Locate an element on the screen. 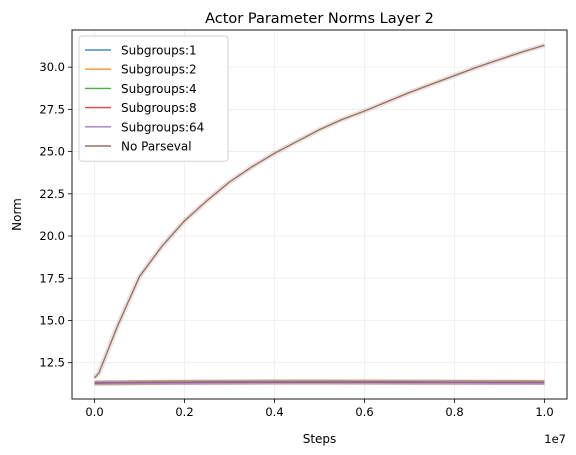  y-tick-label: 20.0 is located at coordinates (52, 236).